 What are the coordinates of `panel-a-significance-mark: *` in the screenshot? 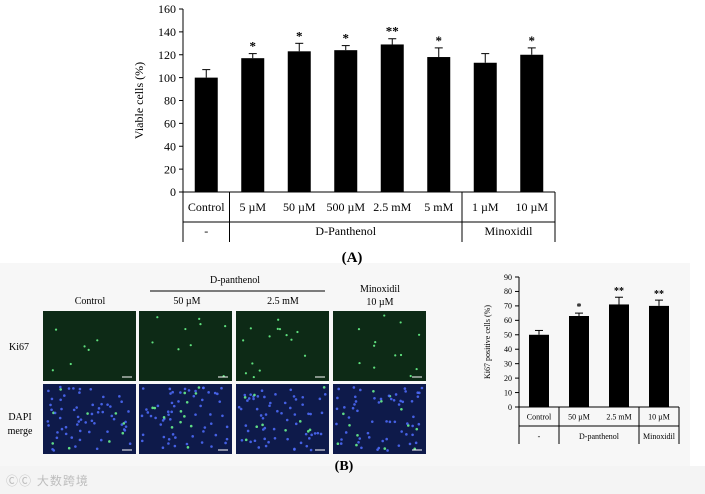 It's located at (439, 40).